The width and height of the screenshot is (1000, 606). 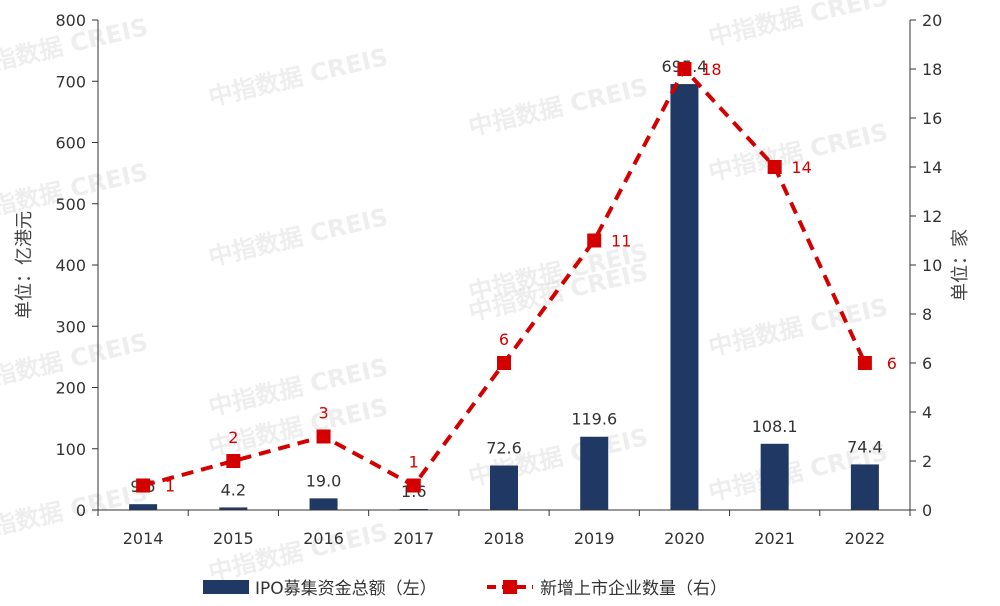 What do you see at coordinates (927, 461) in the screenshot?
I see `right-tick-label: 2` at bounding box center [927, 461].